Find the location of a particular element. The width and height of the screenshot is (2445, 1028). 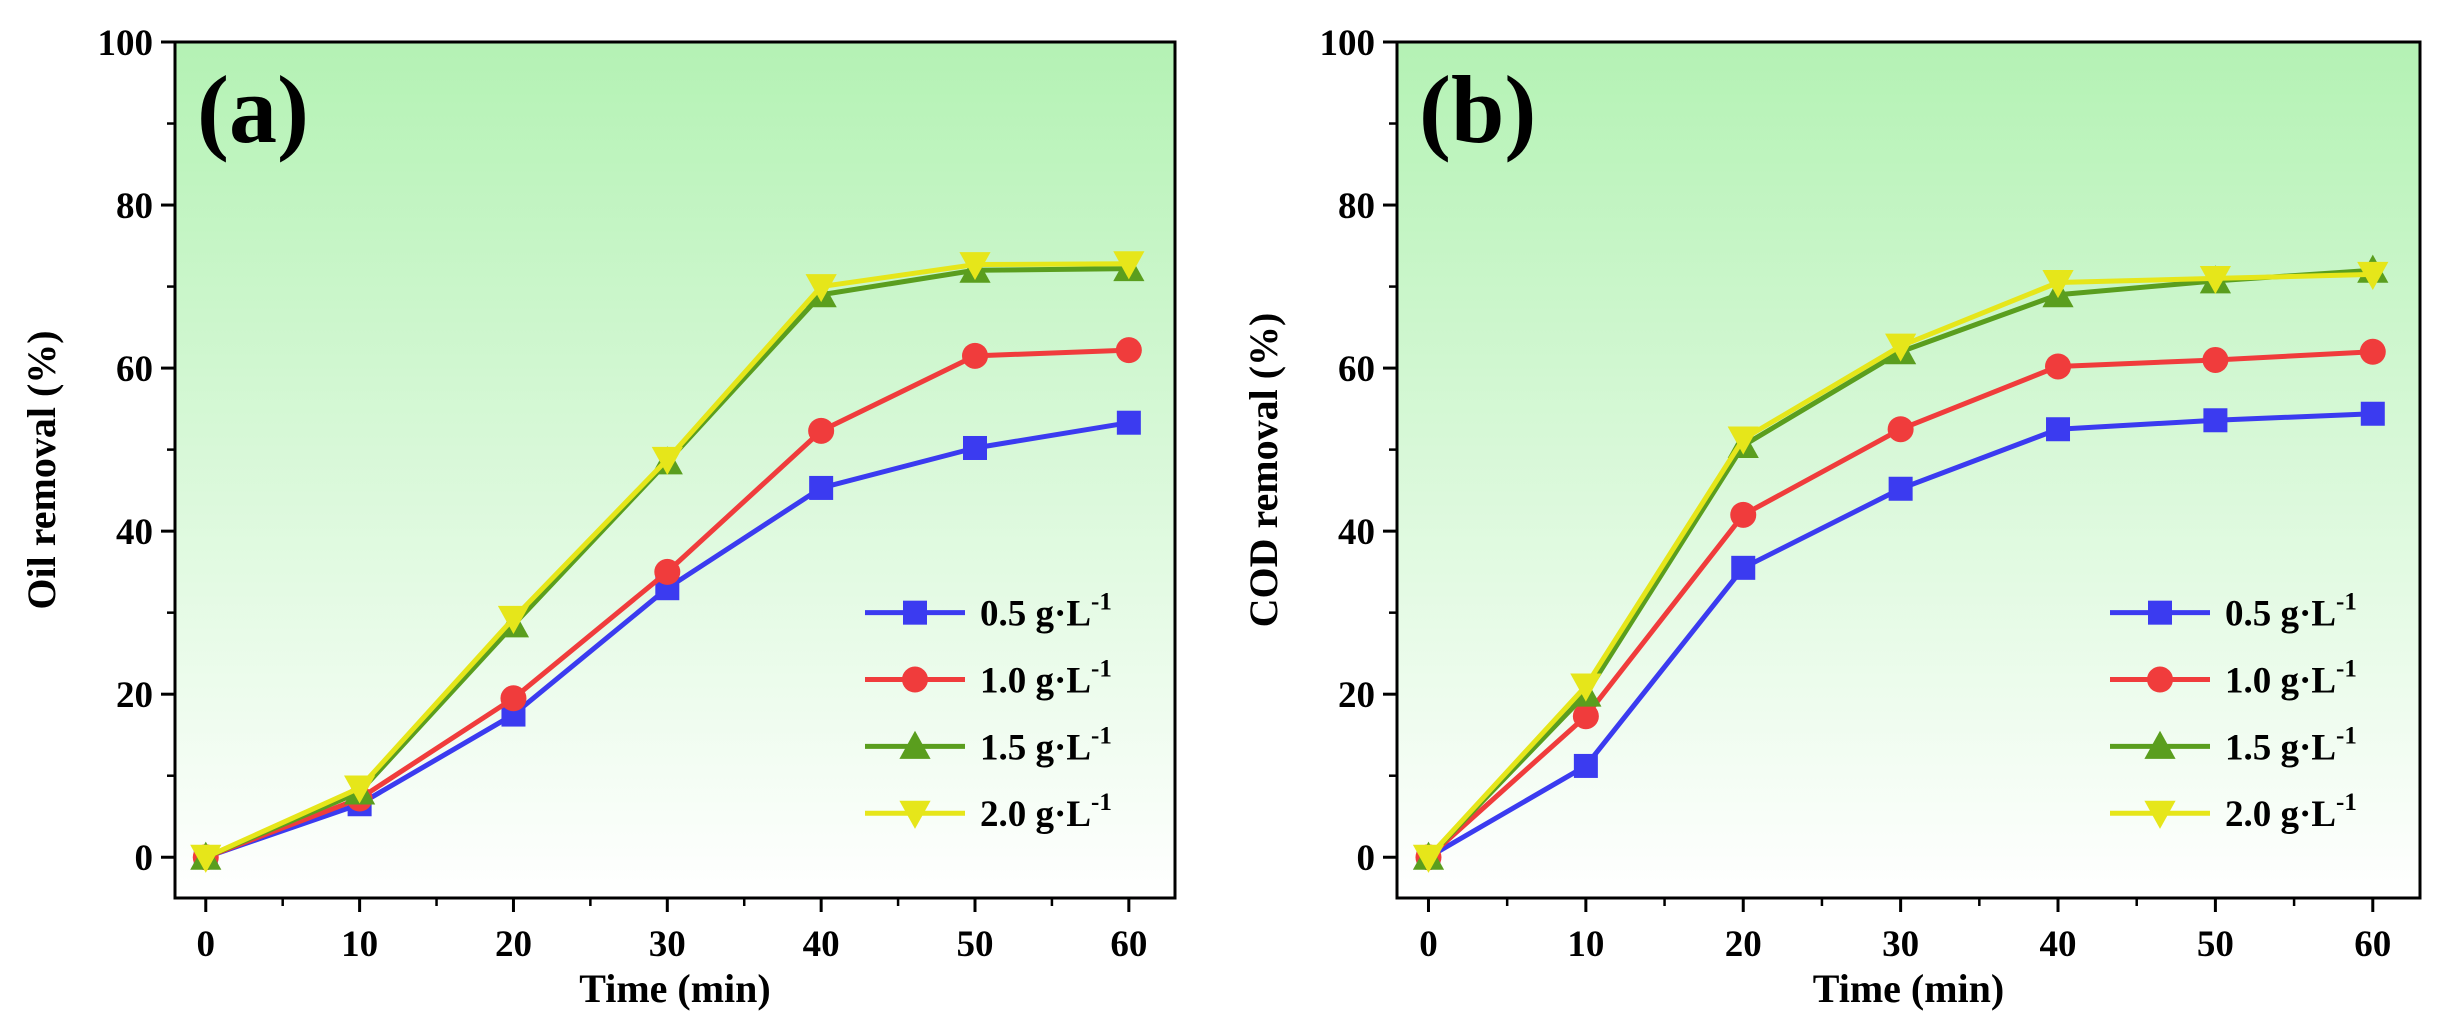

legend-label: 0.5 g·L-1 is located at coordinates (2291, 612).